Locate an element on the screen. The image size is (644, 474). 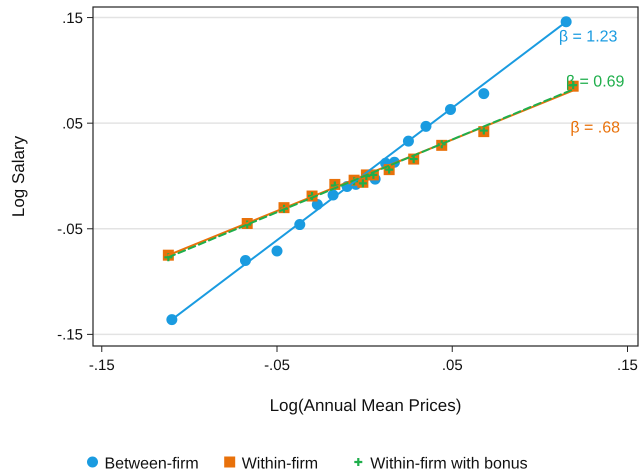
x-tick-label: .05 is located at coordinates (452, 365).